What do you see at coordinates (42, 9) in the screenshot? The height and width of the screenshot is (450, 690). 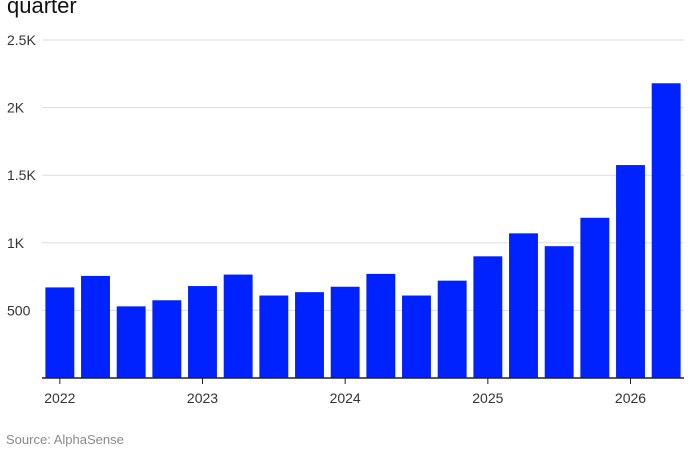 I see `chart-title: quarter` at bounding box center [42, 9].